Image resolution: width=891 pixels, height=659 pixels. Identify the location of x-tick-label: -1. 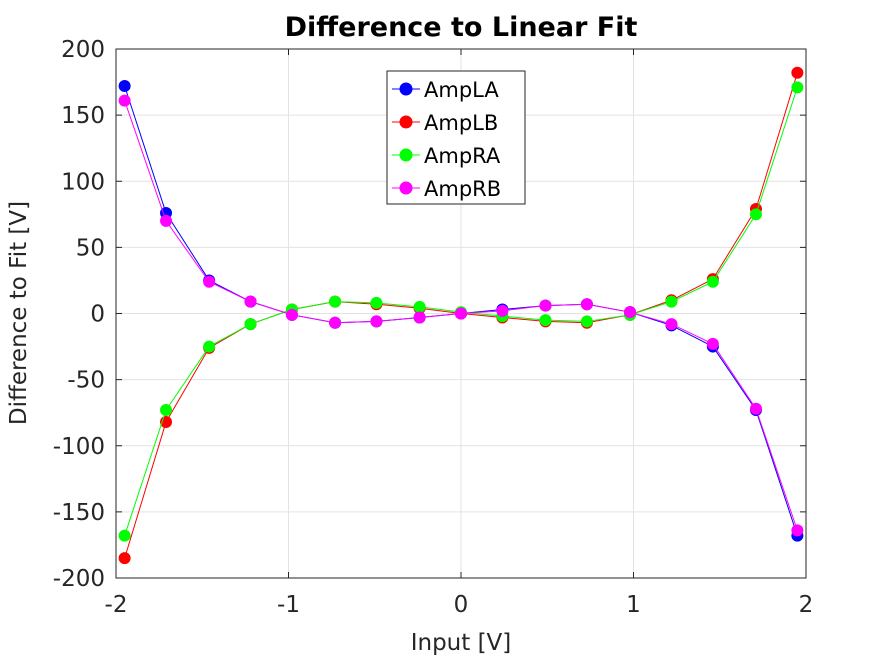
(288, 605).